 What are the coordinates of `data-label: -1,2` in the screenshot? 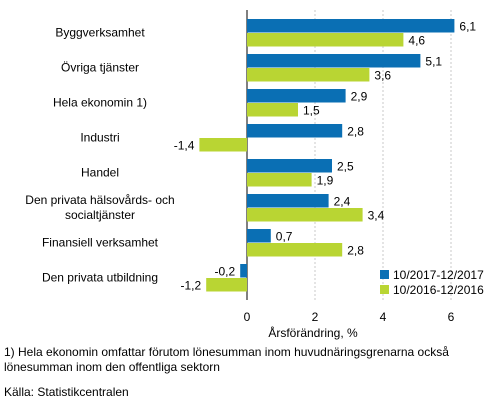 It's located at (191, 285).